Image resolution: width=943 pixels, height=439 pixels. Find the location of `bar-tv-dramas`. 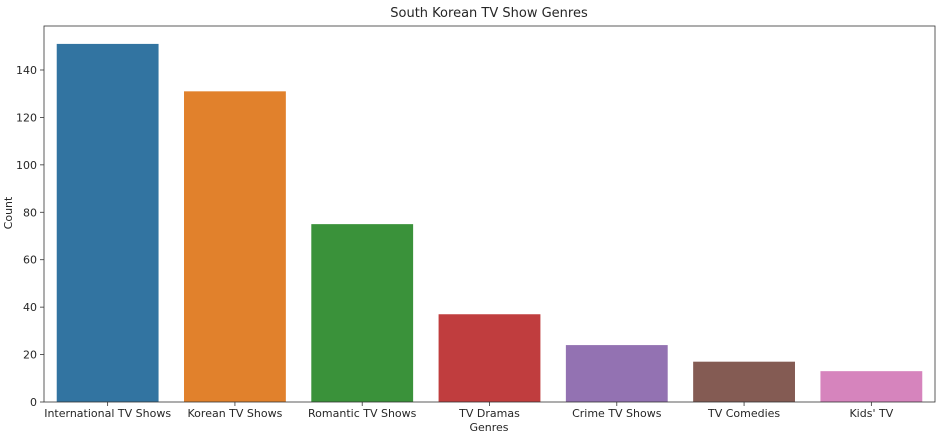

bar-tv-dramas is located at coordinates (489, 358).